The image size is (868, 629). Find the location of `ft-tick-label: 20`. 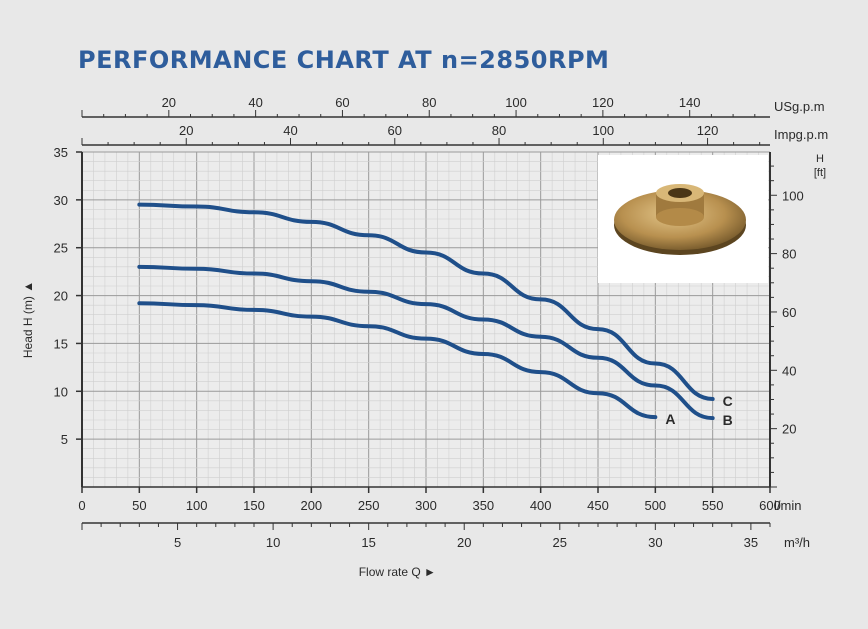

ft-tick-label: 20 is located at coordinates (789, 429).